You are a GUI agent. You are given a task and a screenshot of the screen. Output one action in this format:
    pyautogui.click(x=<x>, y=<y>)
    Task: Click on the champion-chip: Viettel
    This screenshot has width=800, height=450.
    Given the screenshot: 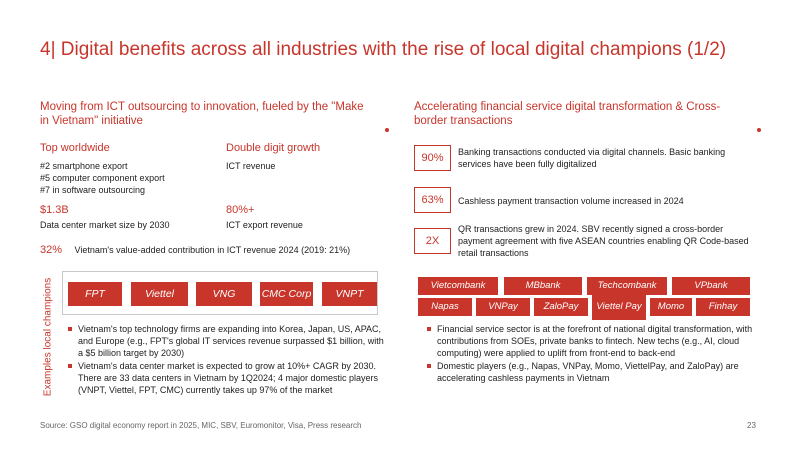 What is the action you would take?
    pyautogui.click(x=159, y=294)
    